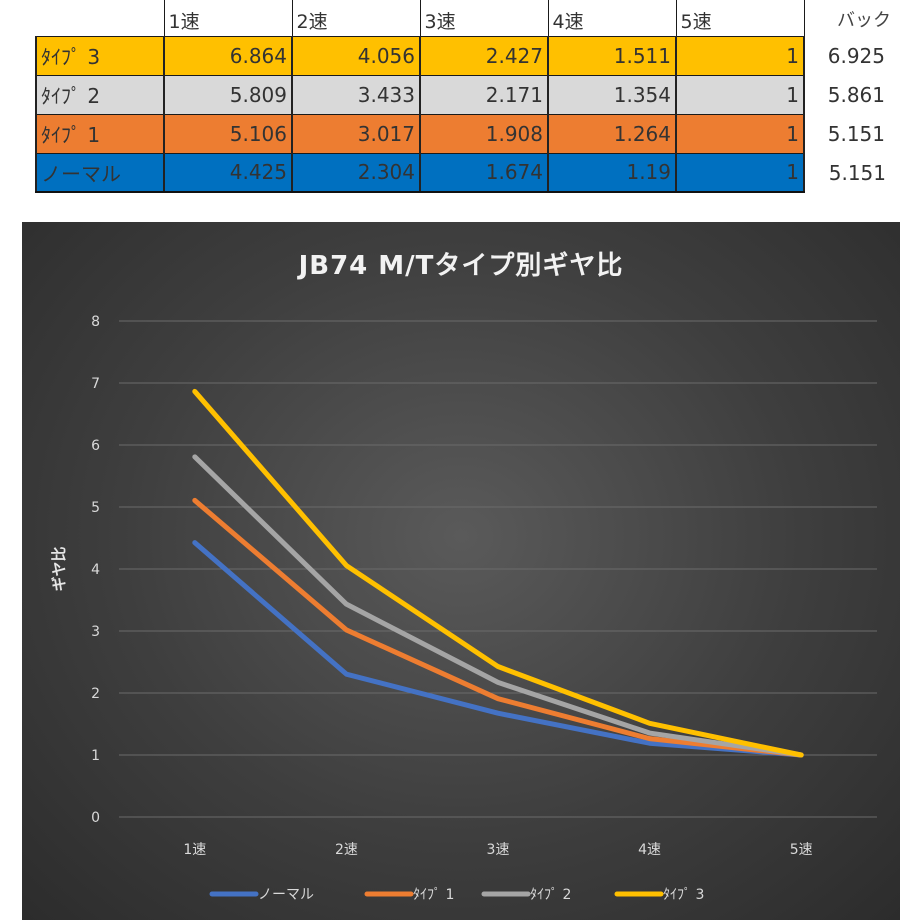 Image resolution: width=920 pixels, height=920 pixels. What do you see at coordinates (612, 94) in the screenshot?
I see `table-cell: 1.354` at bounding box center [612, 94].